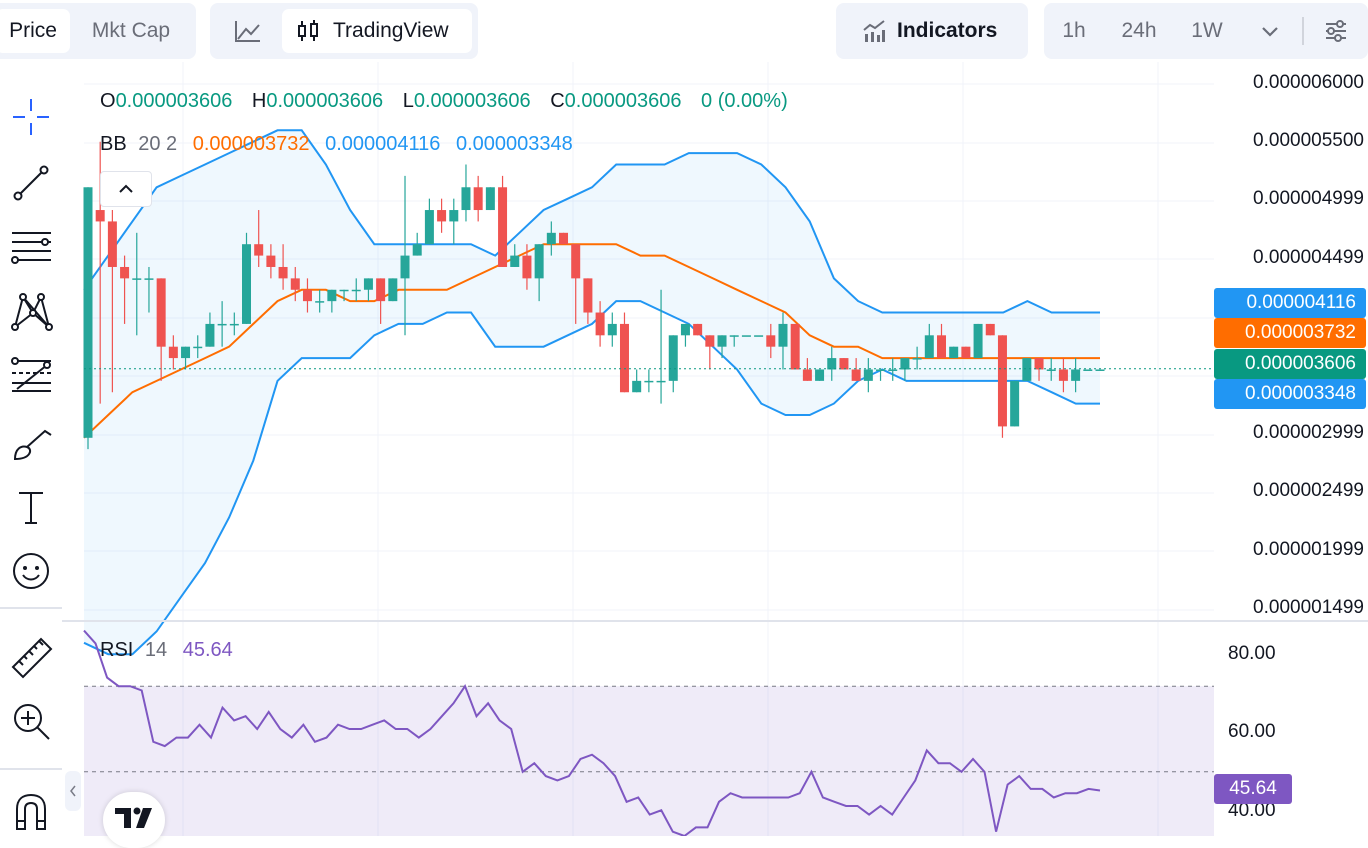  Describe the element at coordinates (1308, 549) in the screenshot. I see `price-axis-tick: 0.000001999` at that location.